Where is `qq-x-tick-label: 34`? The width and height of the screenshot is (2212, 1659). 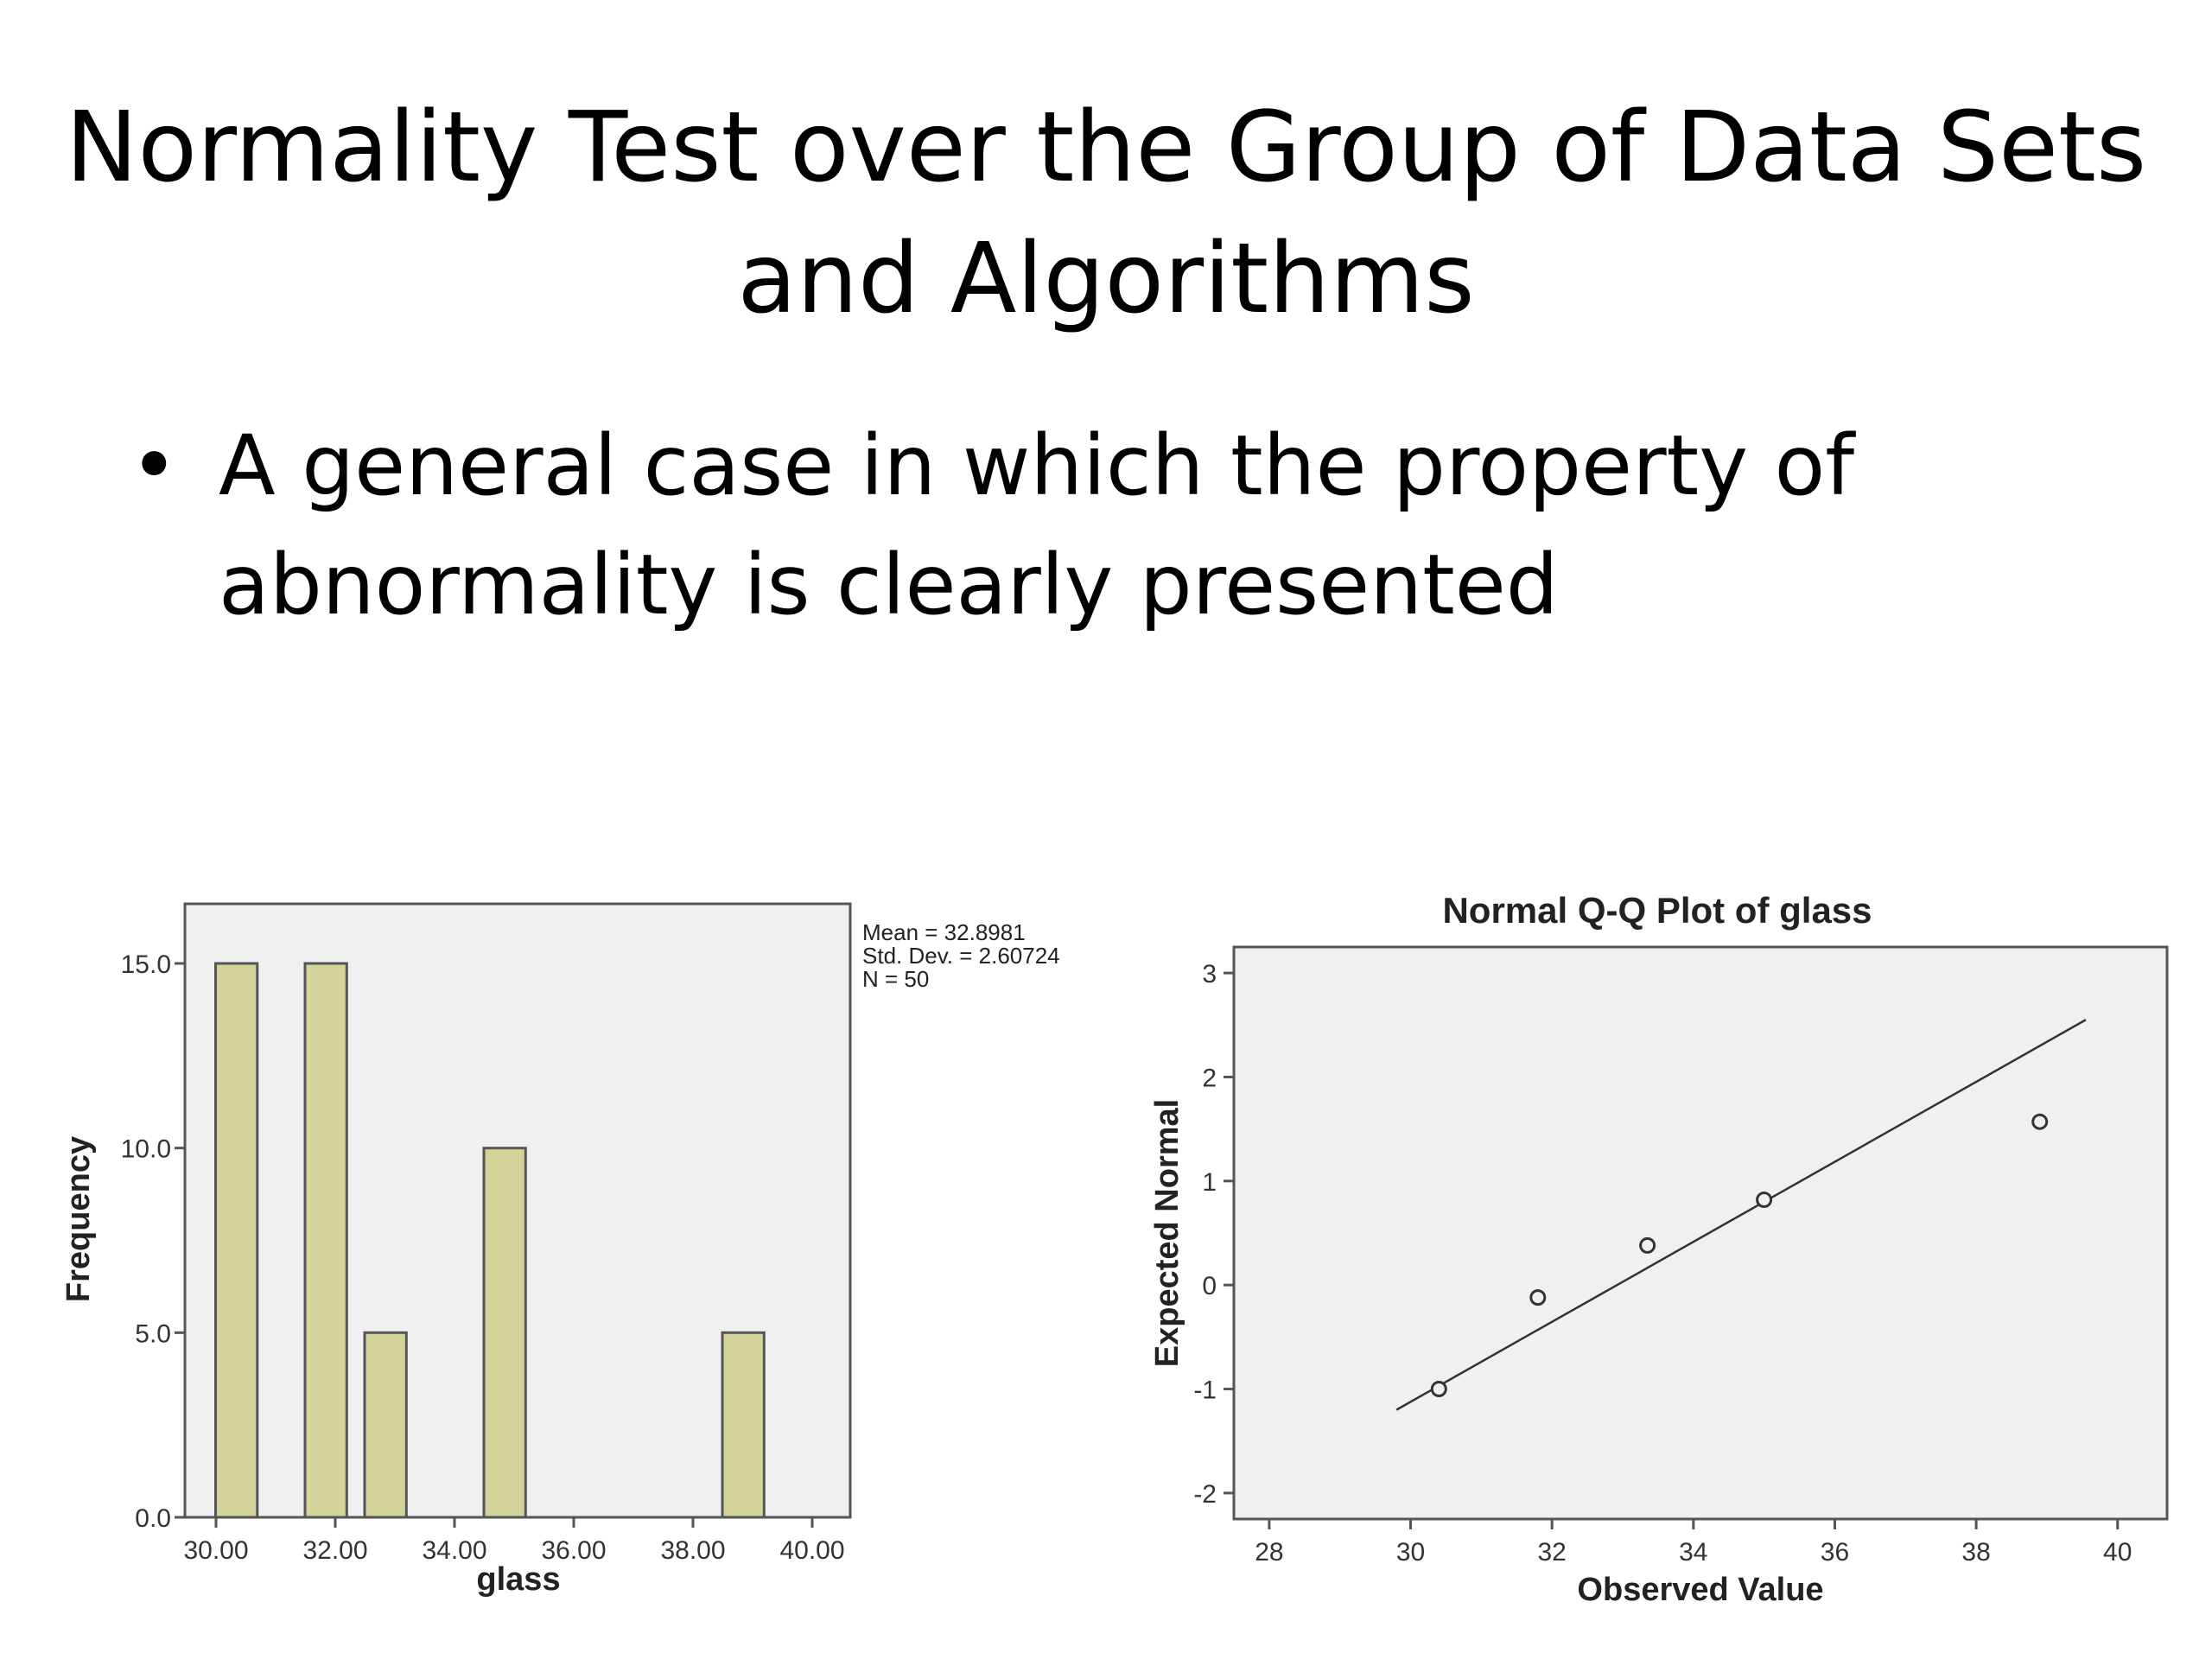 qq-x-tick-label: 34 is located at coordinates (1693, 1552).